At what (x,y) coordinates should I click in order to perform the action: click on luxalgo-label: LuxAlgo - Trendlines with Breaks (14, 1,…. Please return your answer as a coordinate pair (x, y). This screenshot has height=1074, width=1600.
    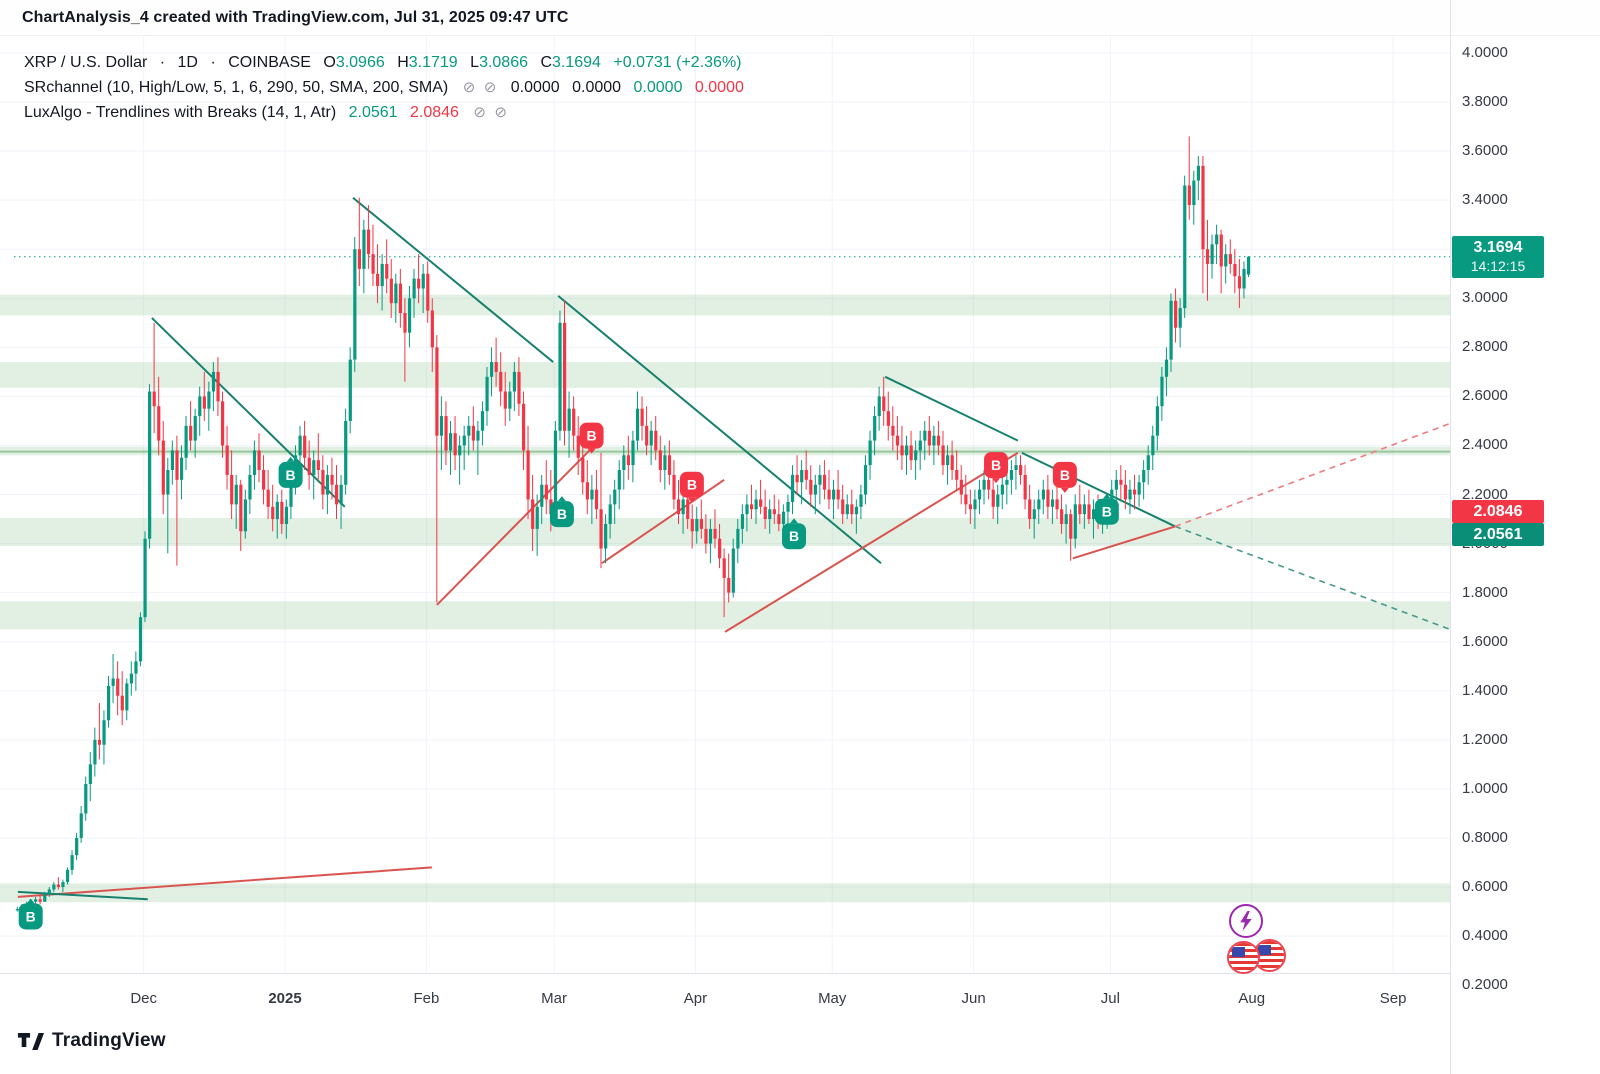
    Looking at the image, I should click on (180, 112).